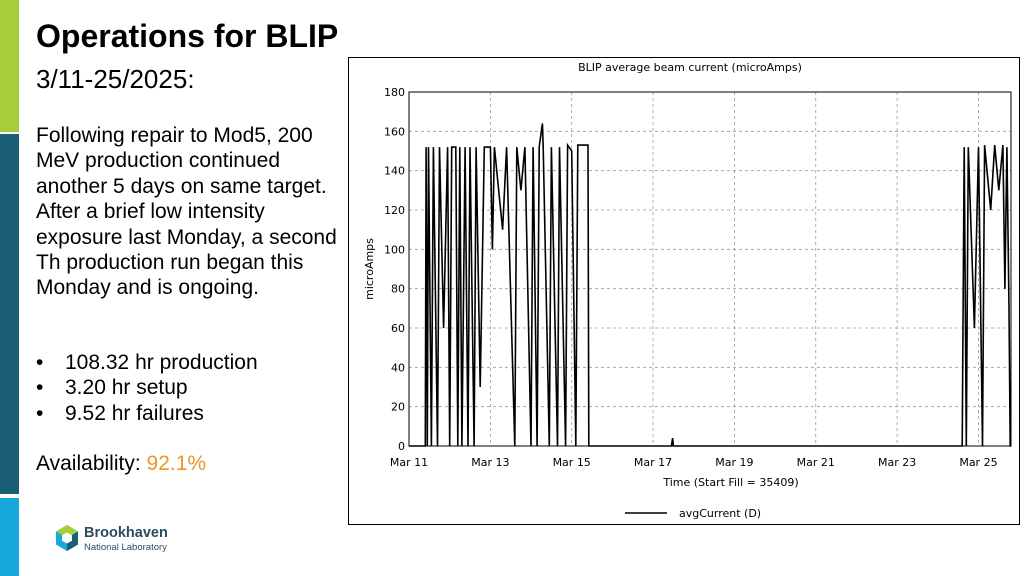 The height and width of the screenshot is (576, 1024). I want to click on y-axis-ticks: 0 20 40 60 80 100 120 140 160 180, so click(394, 269).